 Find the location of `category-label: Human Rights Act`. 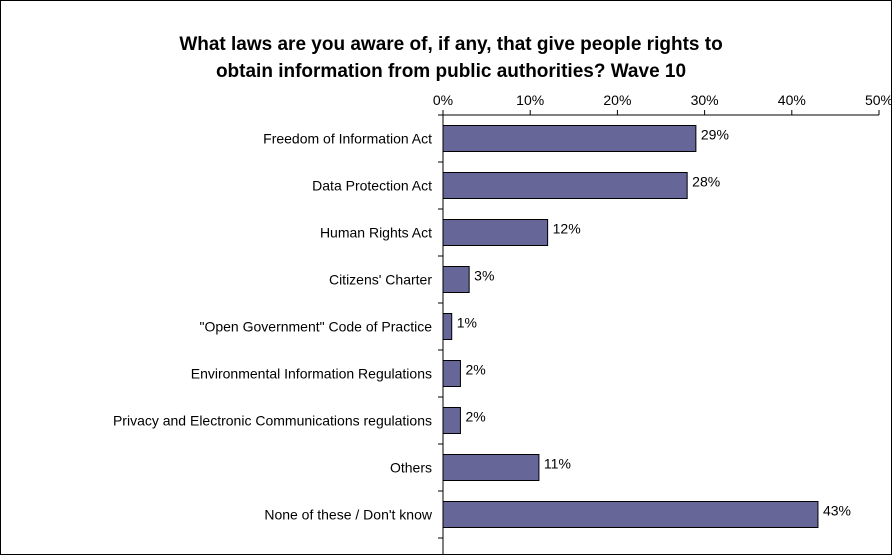

category-label: Human Rights Act is located at coordinates (376, 233).